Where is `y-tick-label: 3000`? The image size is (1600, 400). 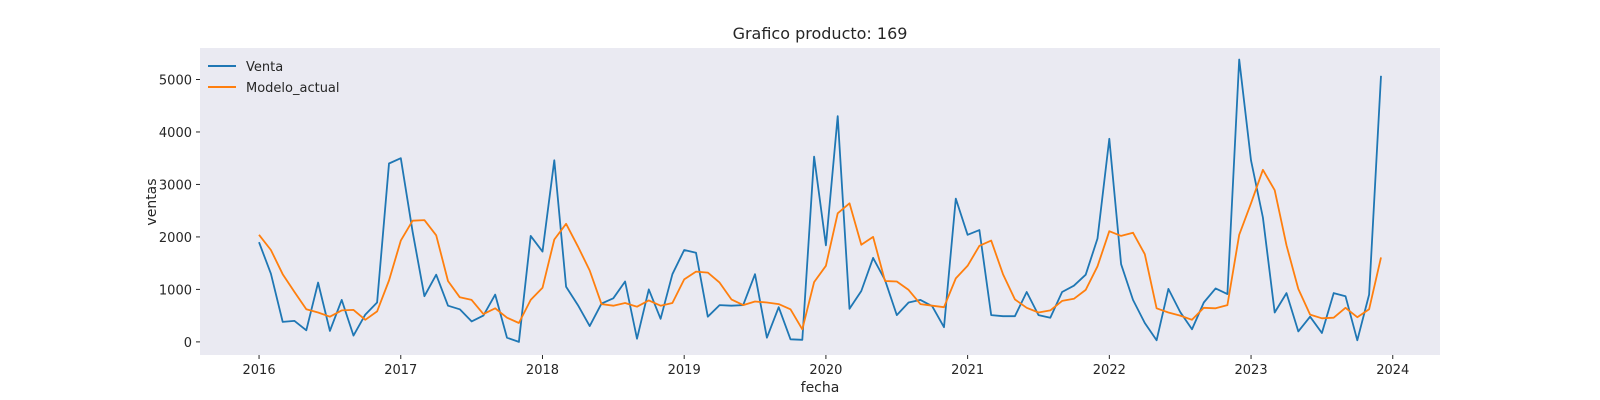
y-tick-label: 3000 is located at coordinates (175, 185).